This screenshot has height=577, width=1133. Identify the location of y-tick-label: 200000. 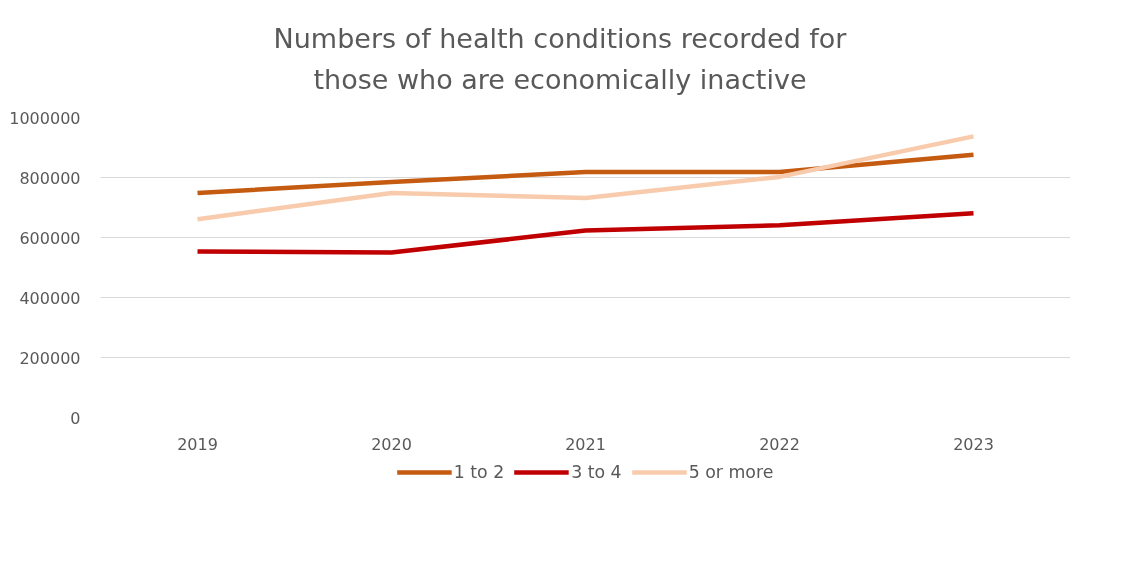
(50, 358).